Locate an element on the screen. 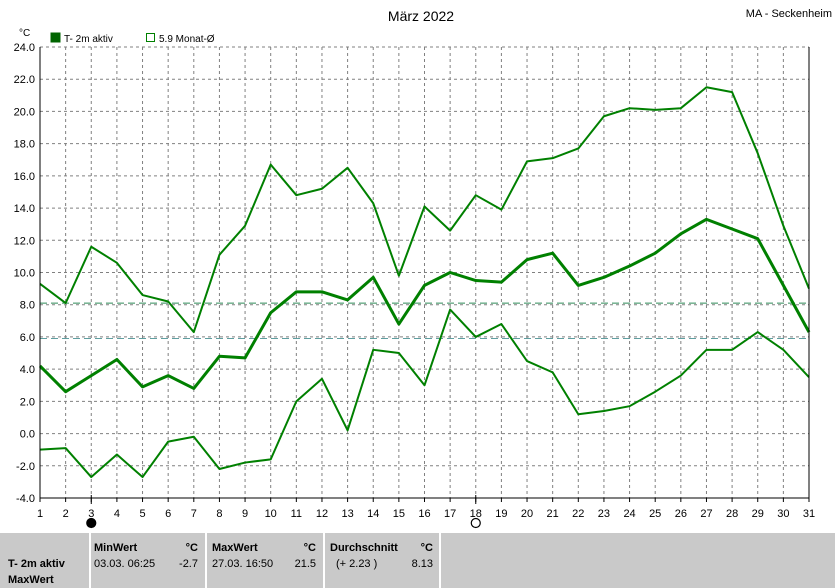 The height and width of the screenshot is (588, 835). legend-label-monat: 5.9 Monat-Ø is located at coordinates (187, 39).